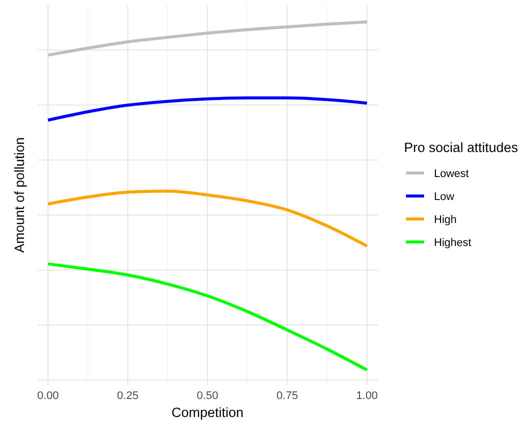 The height and width of the screenshot is (430, 530). I want to click on y-axis-title: Amount of pollution, so click(19, 195).